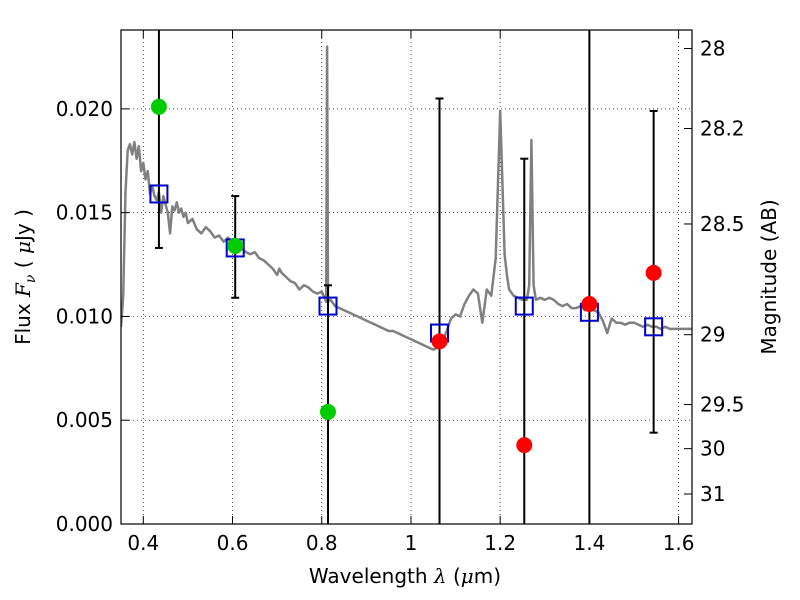 This screenshot has width=800, height=600. What do you see at coordinates (84, 524) in the screenshot?
I see `y-tick-label: 0.000` at bounding box center [84, 524].